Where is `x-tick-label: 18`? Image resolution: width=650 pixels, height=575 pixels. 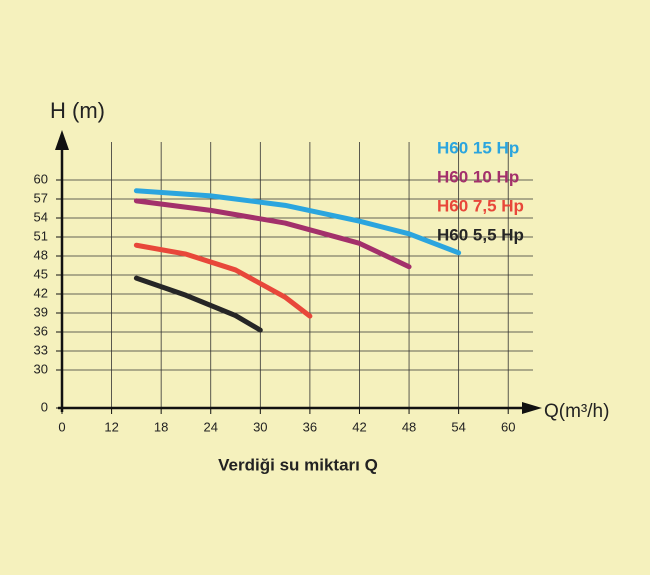
x-tick-label: 18 is located at coordinates (161, 426).